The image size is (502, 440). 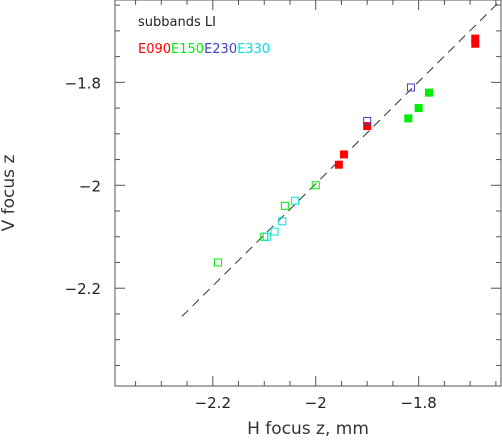 What do you see at coordinates (83, 289) in the screenshot?
I see `y-tick-label: −2.2` at bounding box center [83, 289].